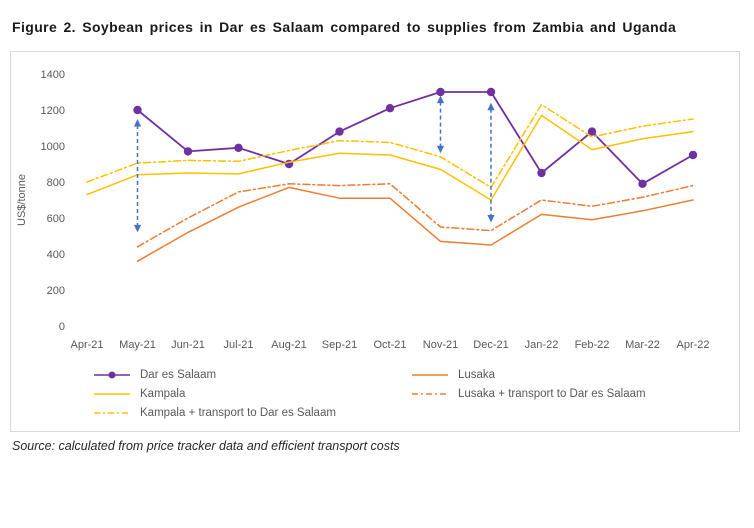 The width and height of the screenshot is (754, 528). What do you see at coordinates (178, 375) in the screenshot?
I see `legend-label: Dar es Salaam` at bounding box center [178, 375].